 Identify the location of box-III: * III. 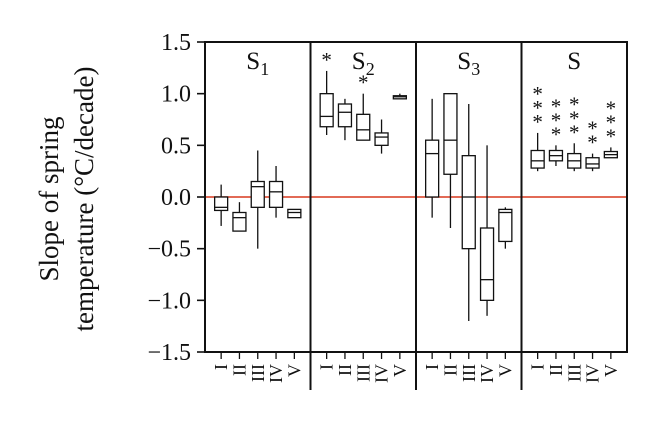
(363, 226).